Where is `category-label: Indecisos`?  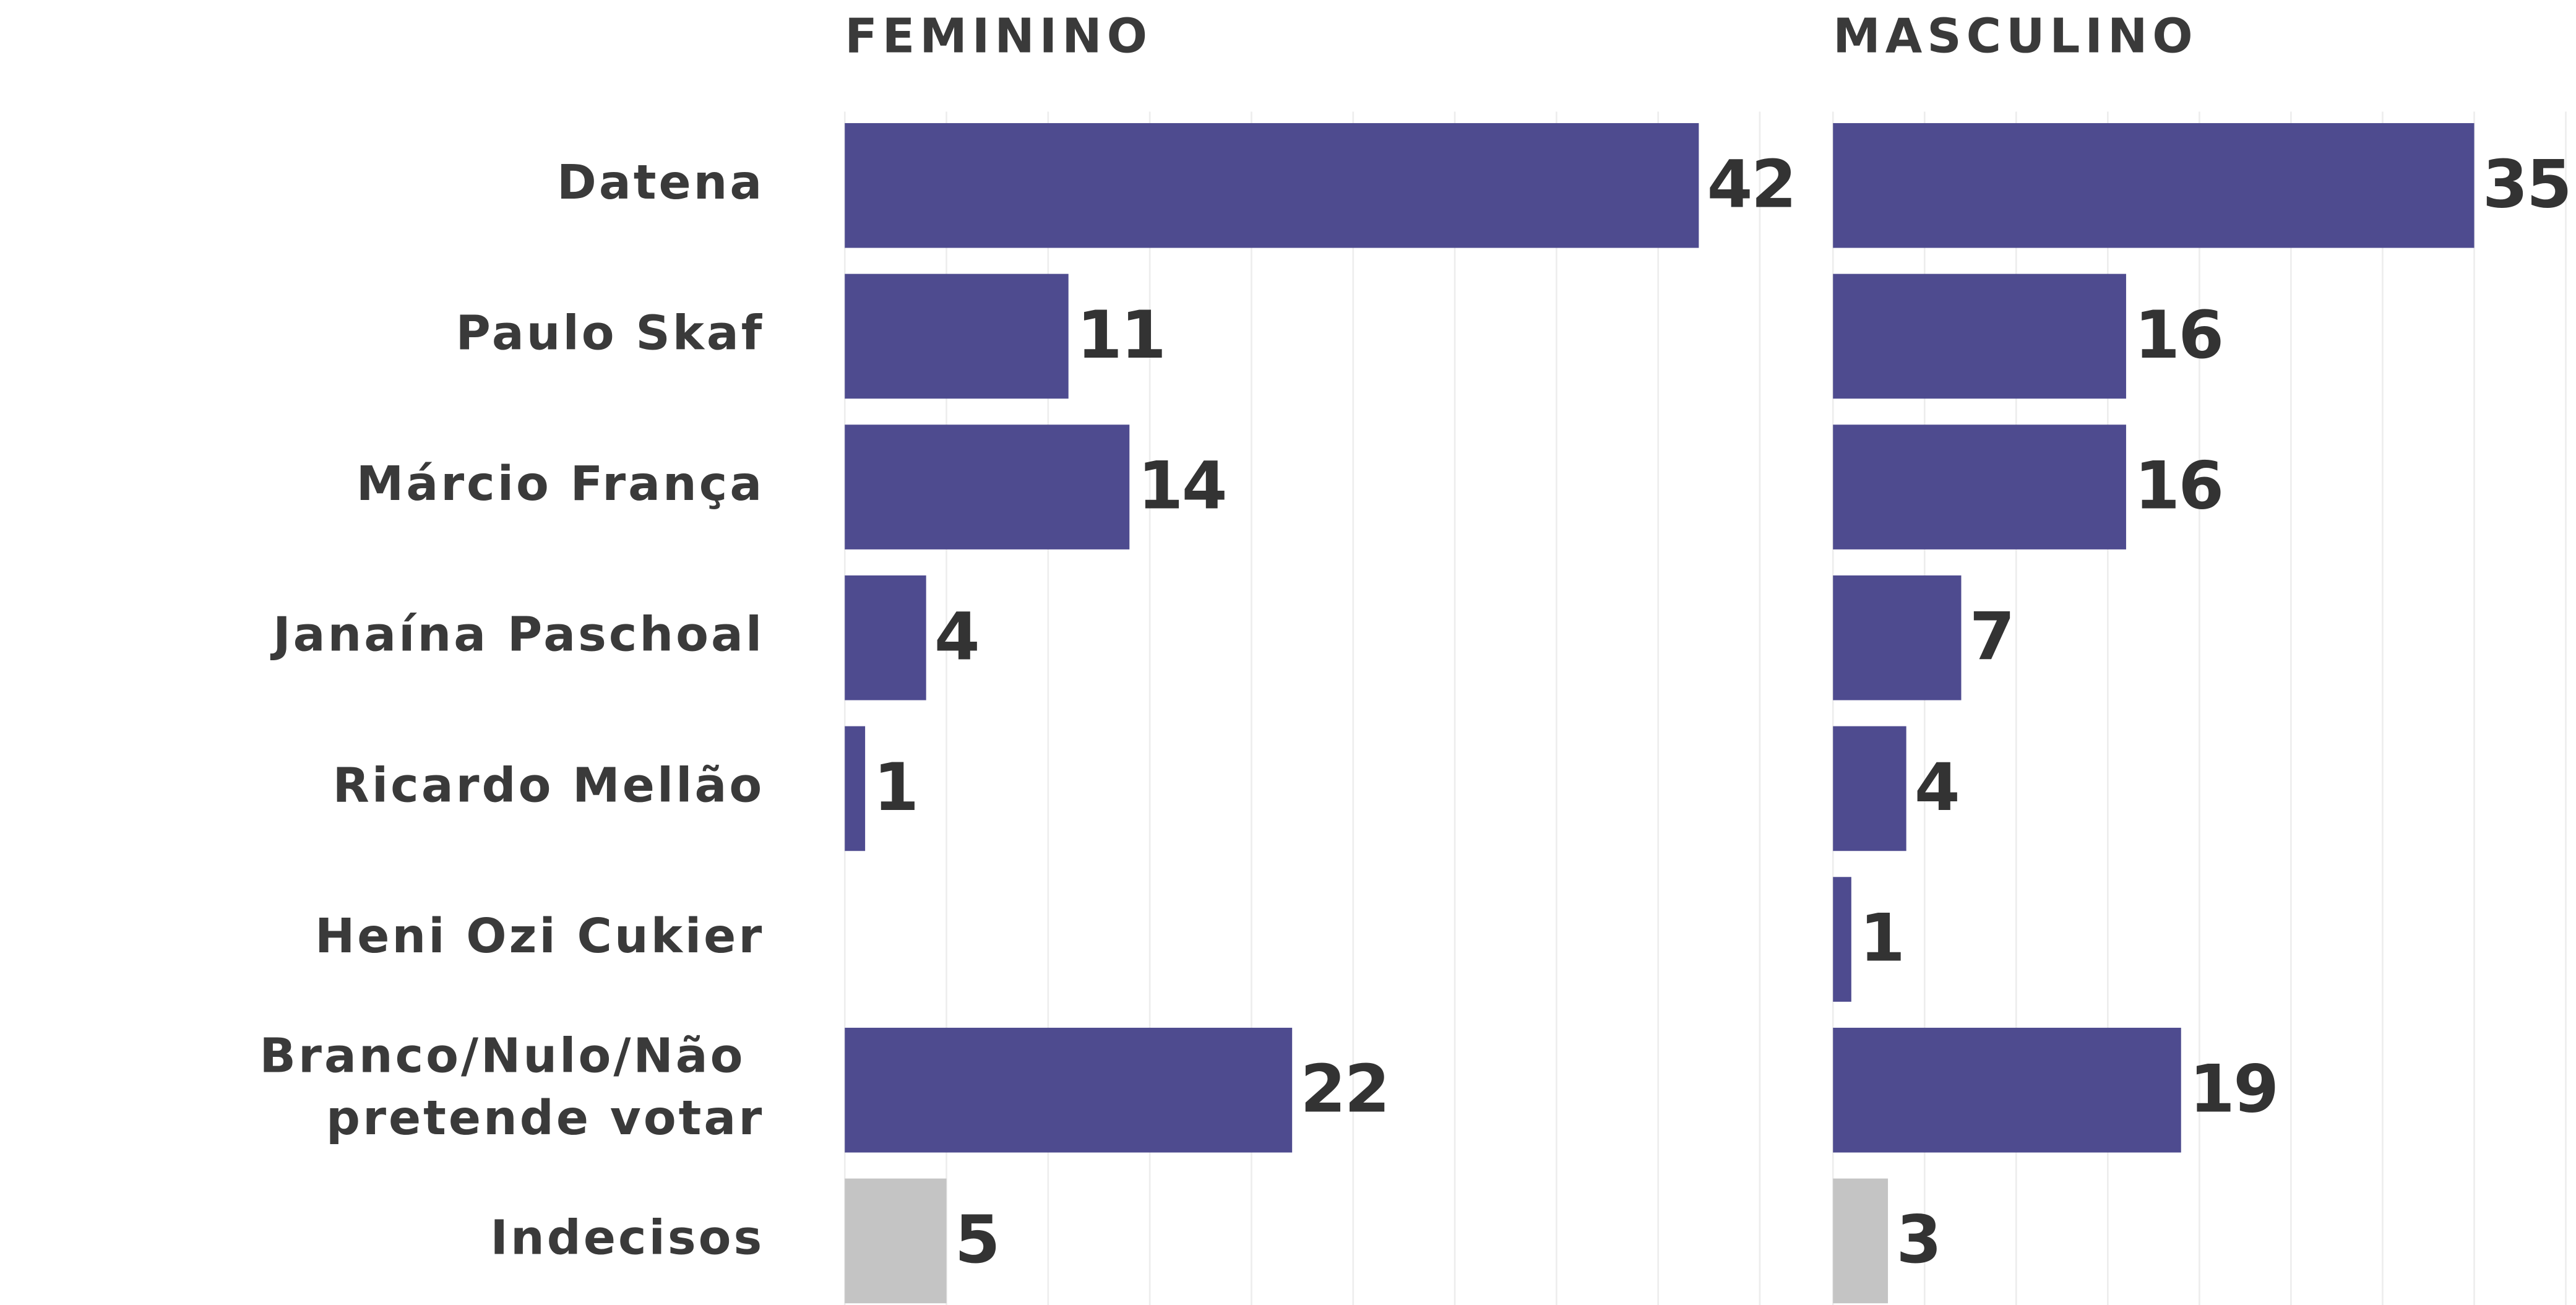 category-label: Indecisos is located at coordinates (627, 1237).